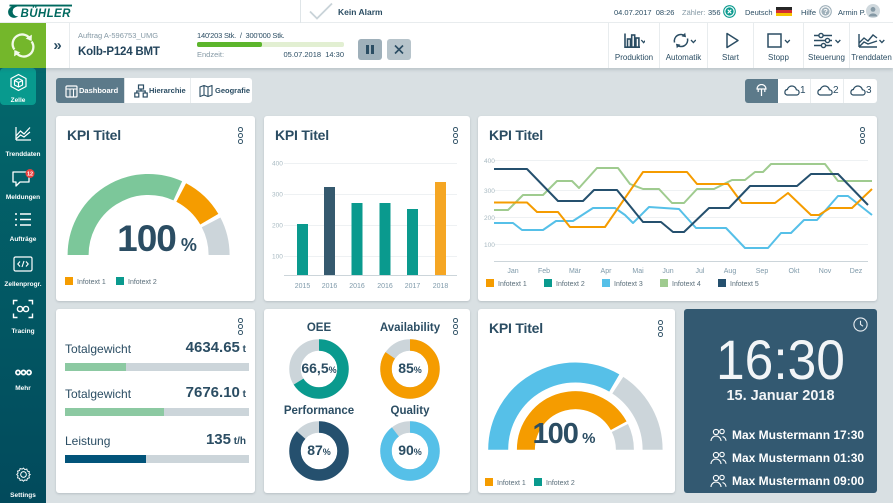 Image resolution: width=893 pixels, height=503 pixels. What do you see at coordinates (700, 271) in the screenshot?
I see `svg-text: Jul` at bounding box center [700, 271].